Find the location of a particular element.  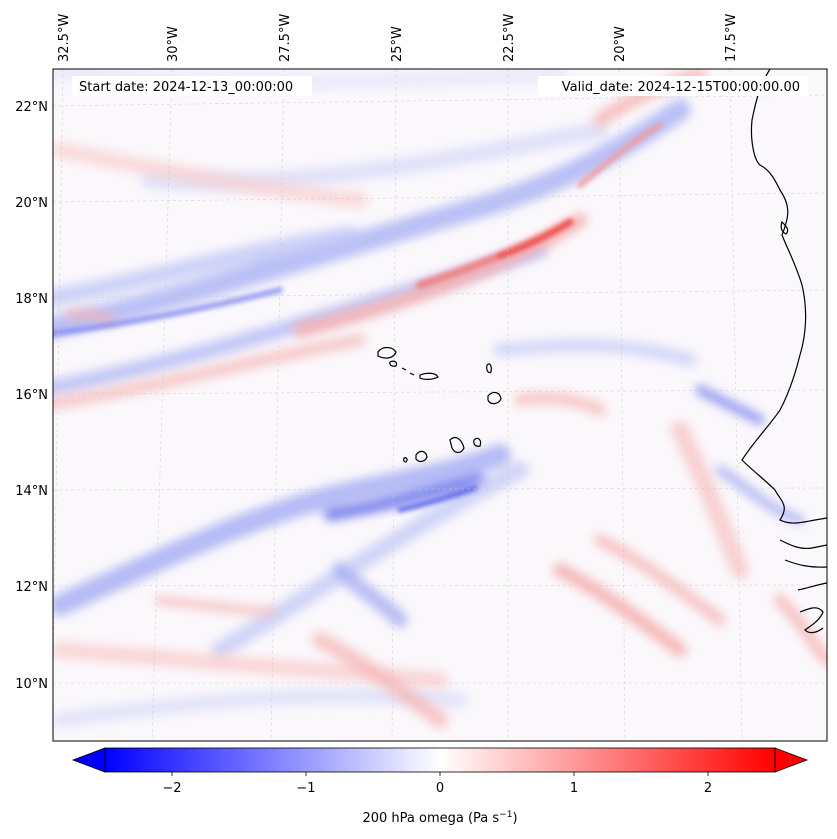

start-date-label: Start date: 2024-12-13_00:00:00 is located at coordinates (186, 87).